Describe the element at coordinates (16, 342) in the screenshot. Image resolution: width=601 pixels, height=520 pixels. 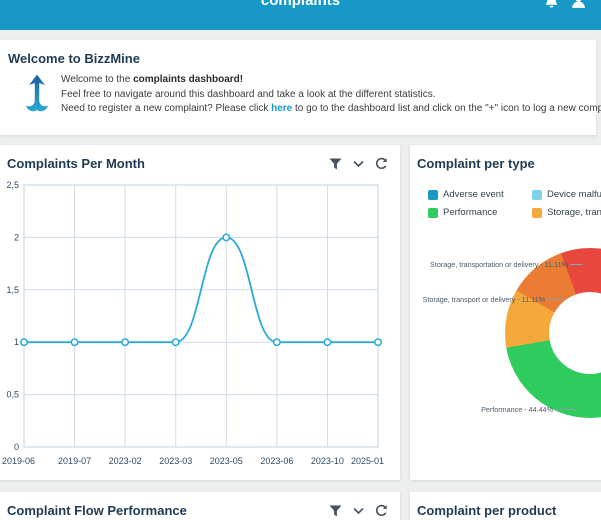
I see `svg-text: 1` at that location.